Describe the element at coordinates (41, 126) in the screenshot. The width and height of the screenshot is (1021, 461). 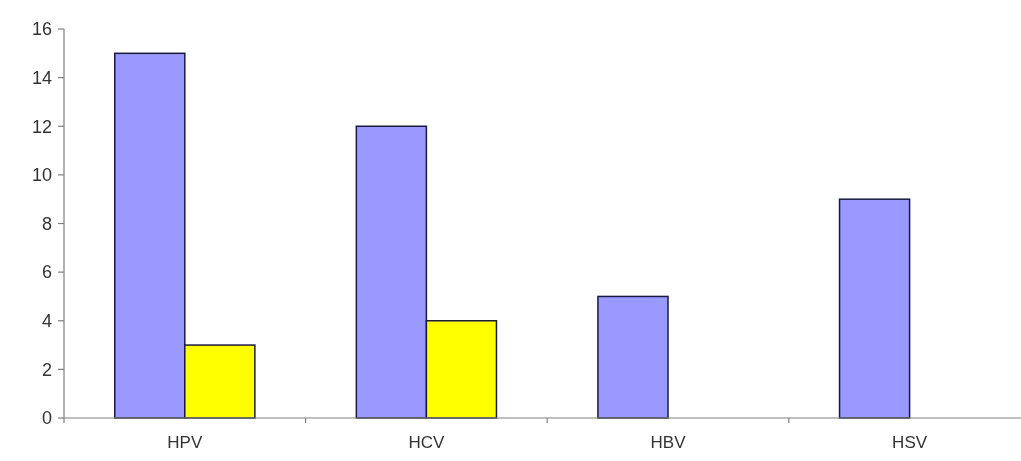
I see `y-tick-label: 12` at that location.